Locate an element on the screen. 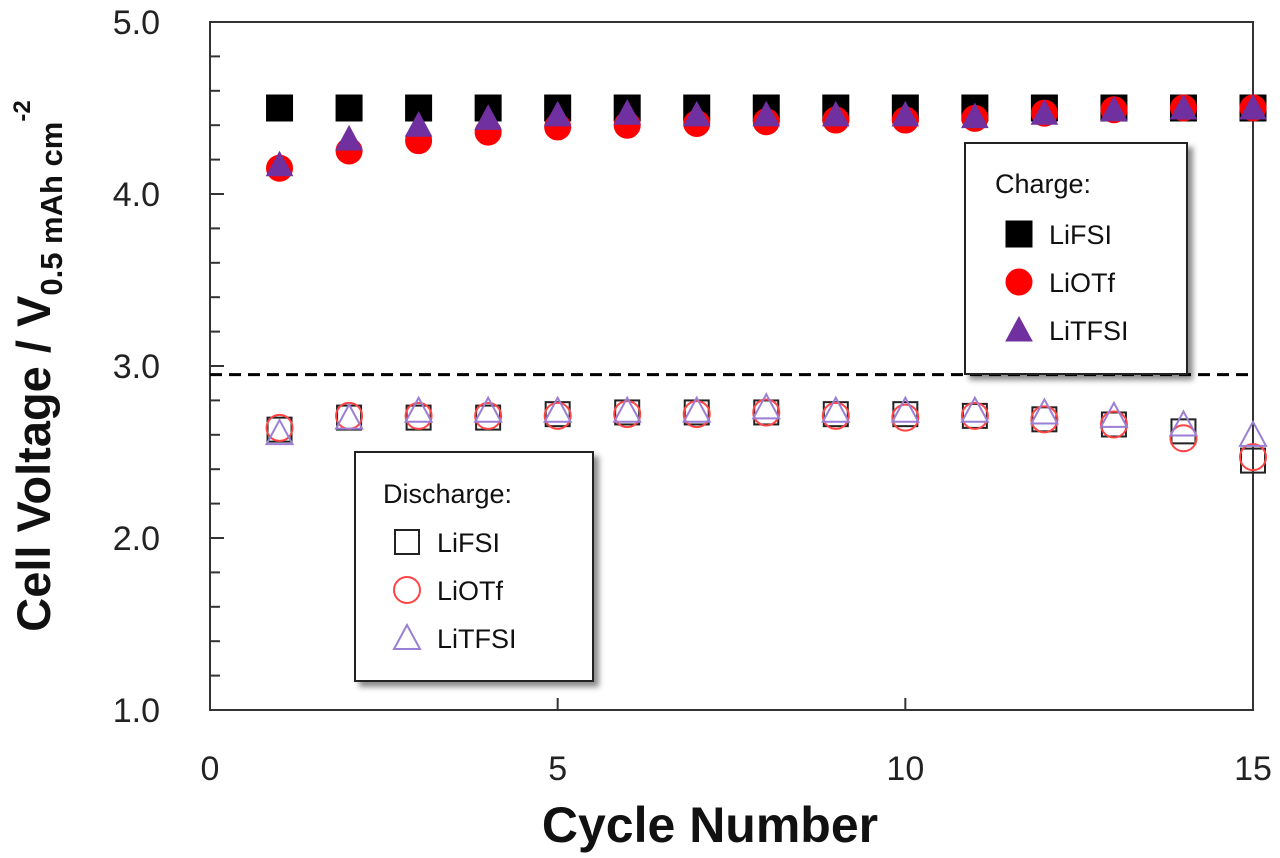 The image size is (1280, 858). y-tick-label: 2.0 is located at coordinates (136, 539).